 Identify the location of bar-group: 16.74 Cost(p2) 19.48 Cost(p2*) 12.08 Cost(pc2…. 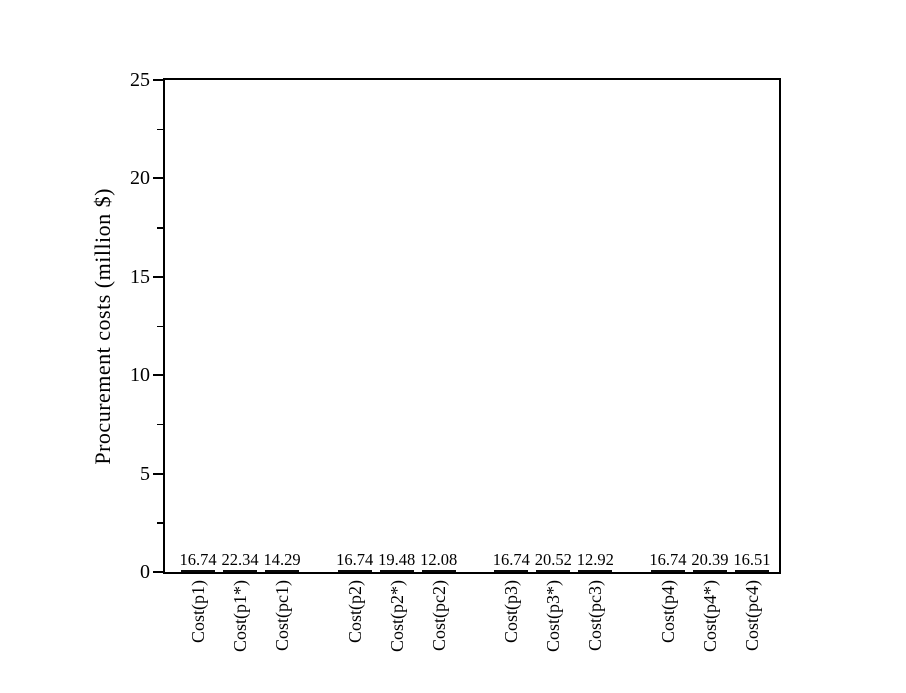
(396, 601).